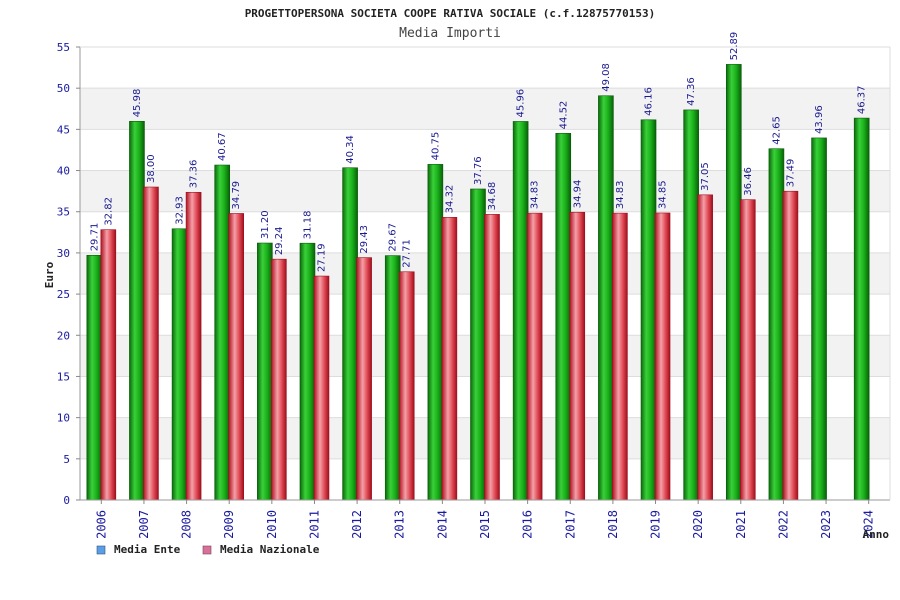  What do you see at coordinates (179, 364) in the screenshot?
I see `bar-media-ente-2008` at bounding box center [179, 364].